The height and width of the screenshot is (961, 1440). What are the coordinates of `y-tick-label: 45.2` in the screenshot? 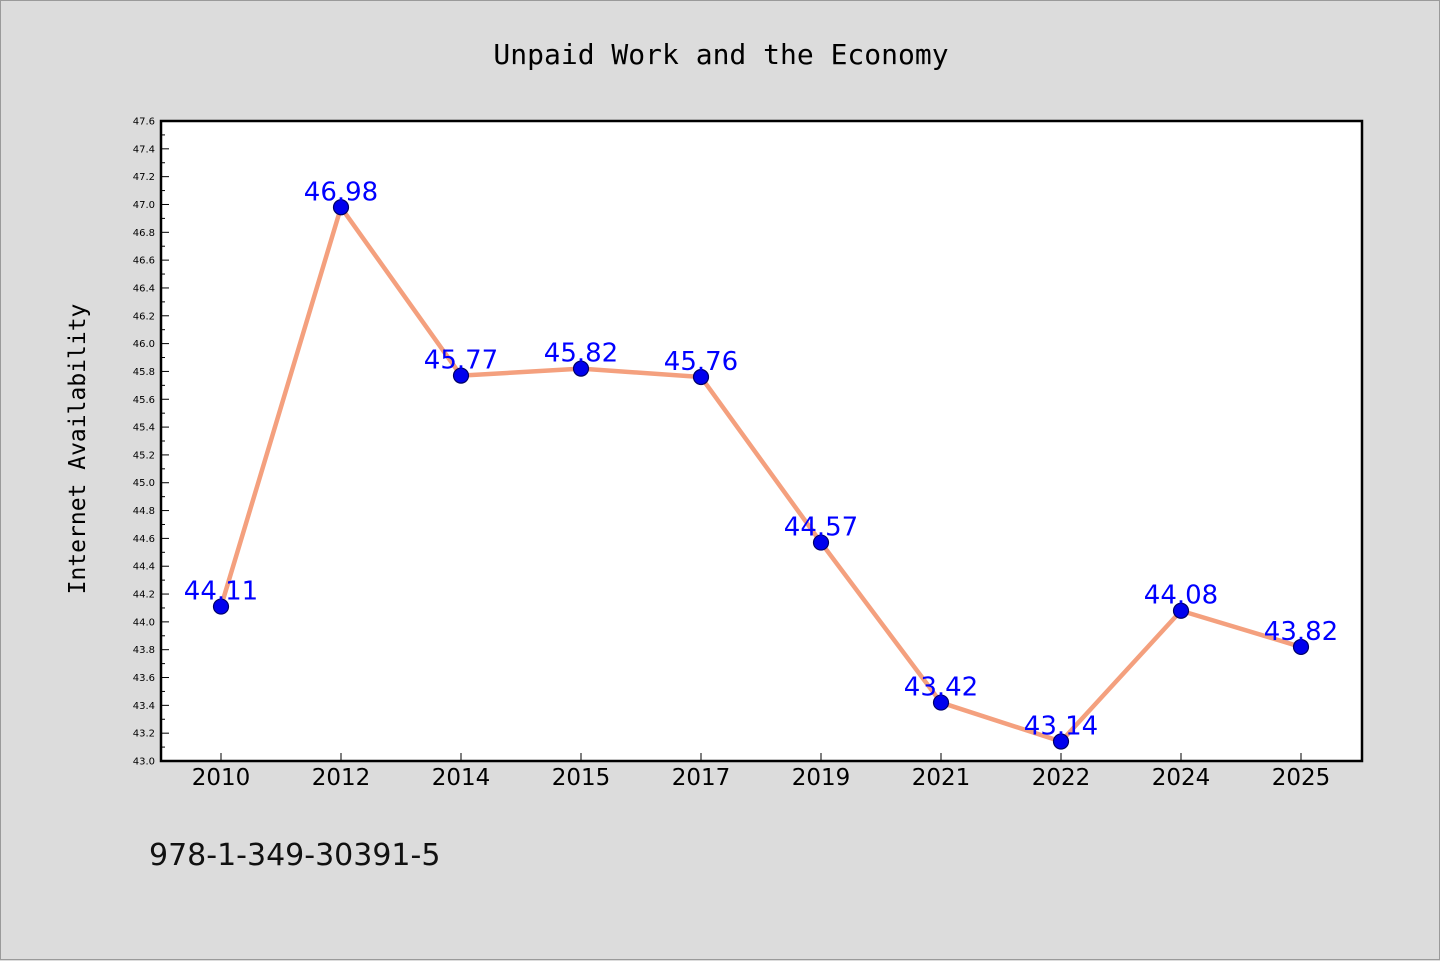 It's located at (144, 455).